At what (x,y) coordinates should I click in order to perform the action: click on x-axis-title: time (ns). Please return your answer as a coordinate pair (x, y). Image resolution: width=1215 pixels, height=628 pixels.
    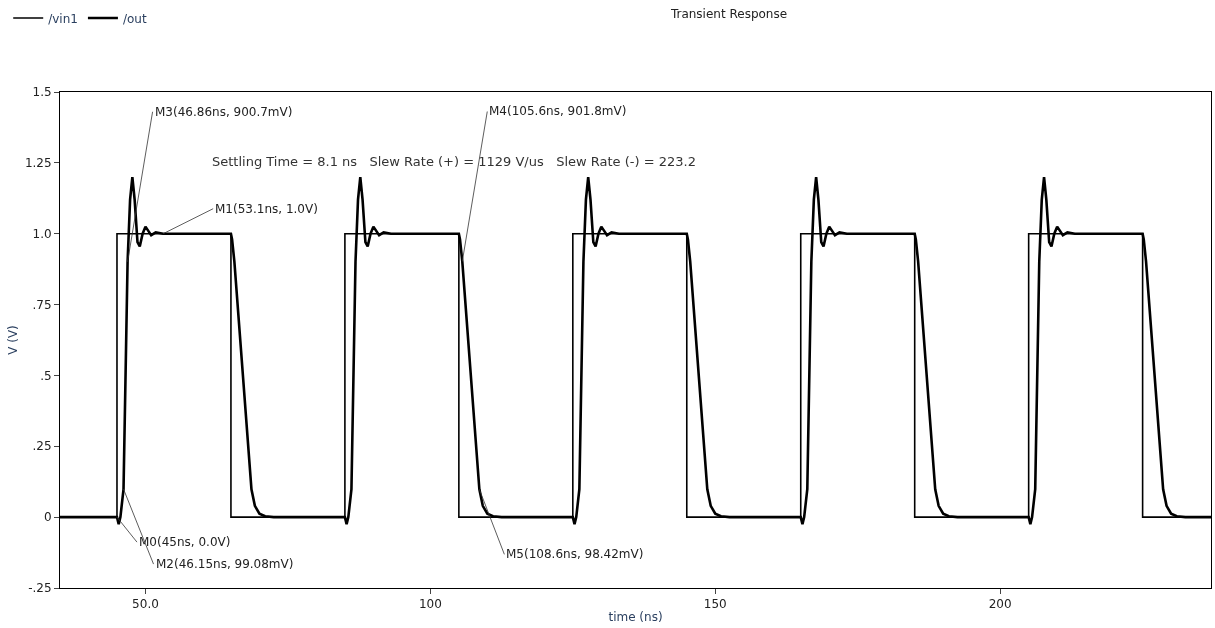
    Looking at the image, I should click on (635, 617).